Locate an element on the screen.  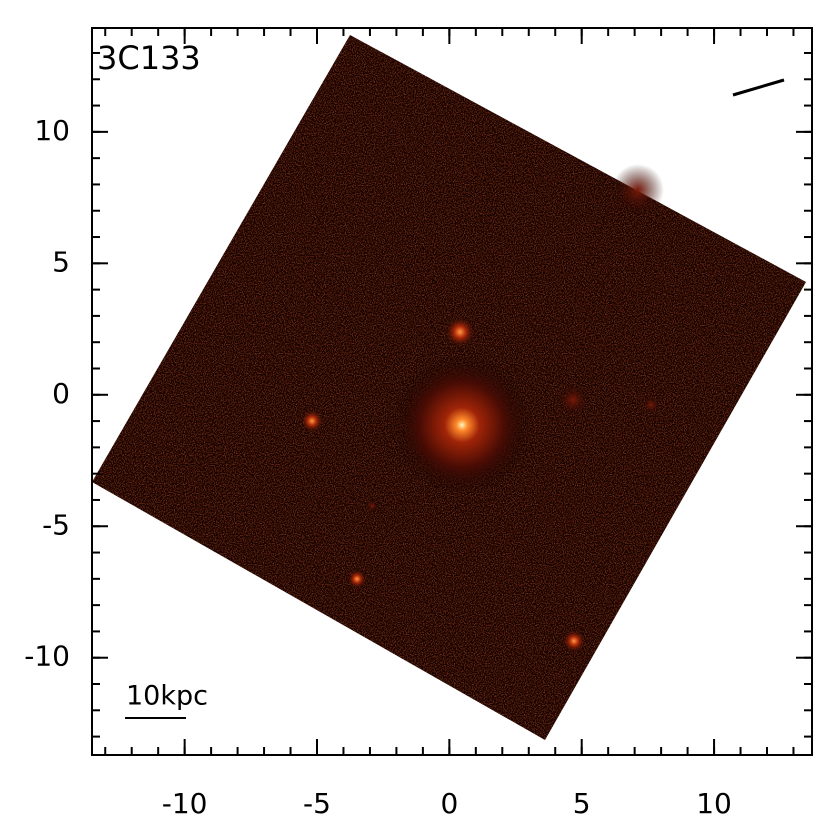
x-tick-label: 10 is located at coordinates (714, 803).